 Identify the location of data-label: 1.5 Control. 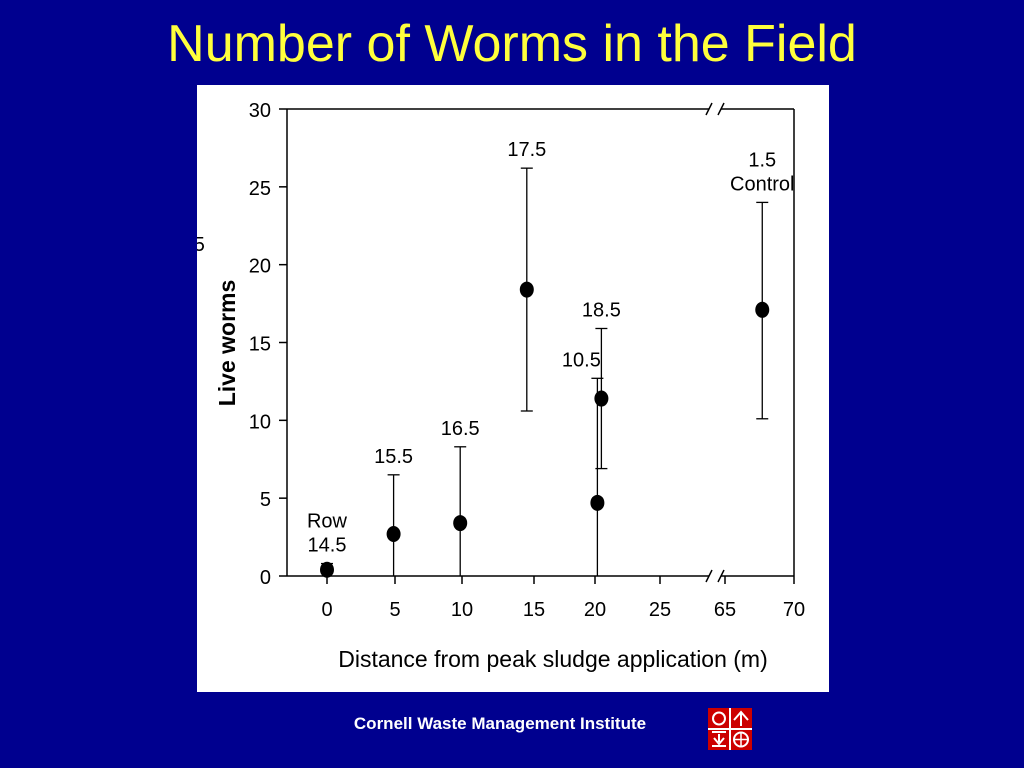
(762, 172).